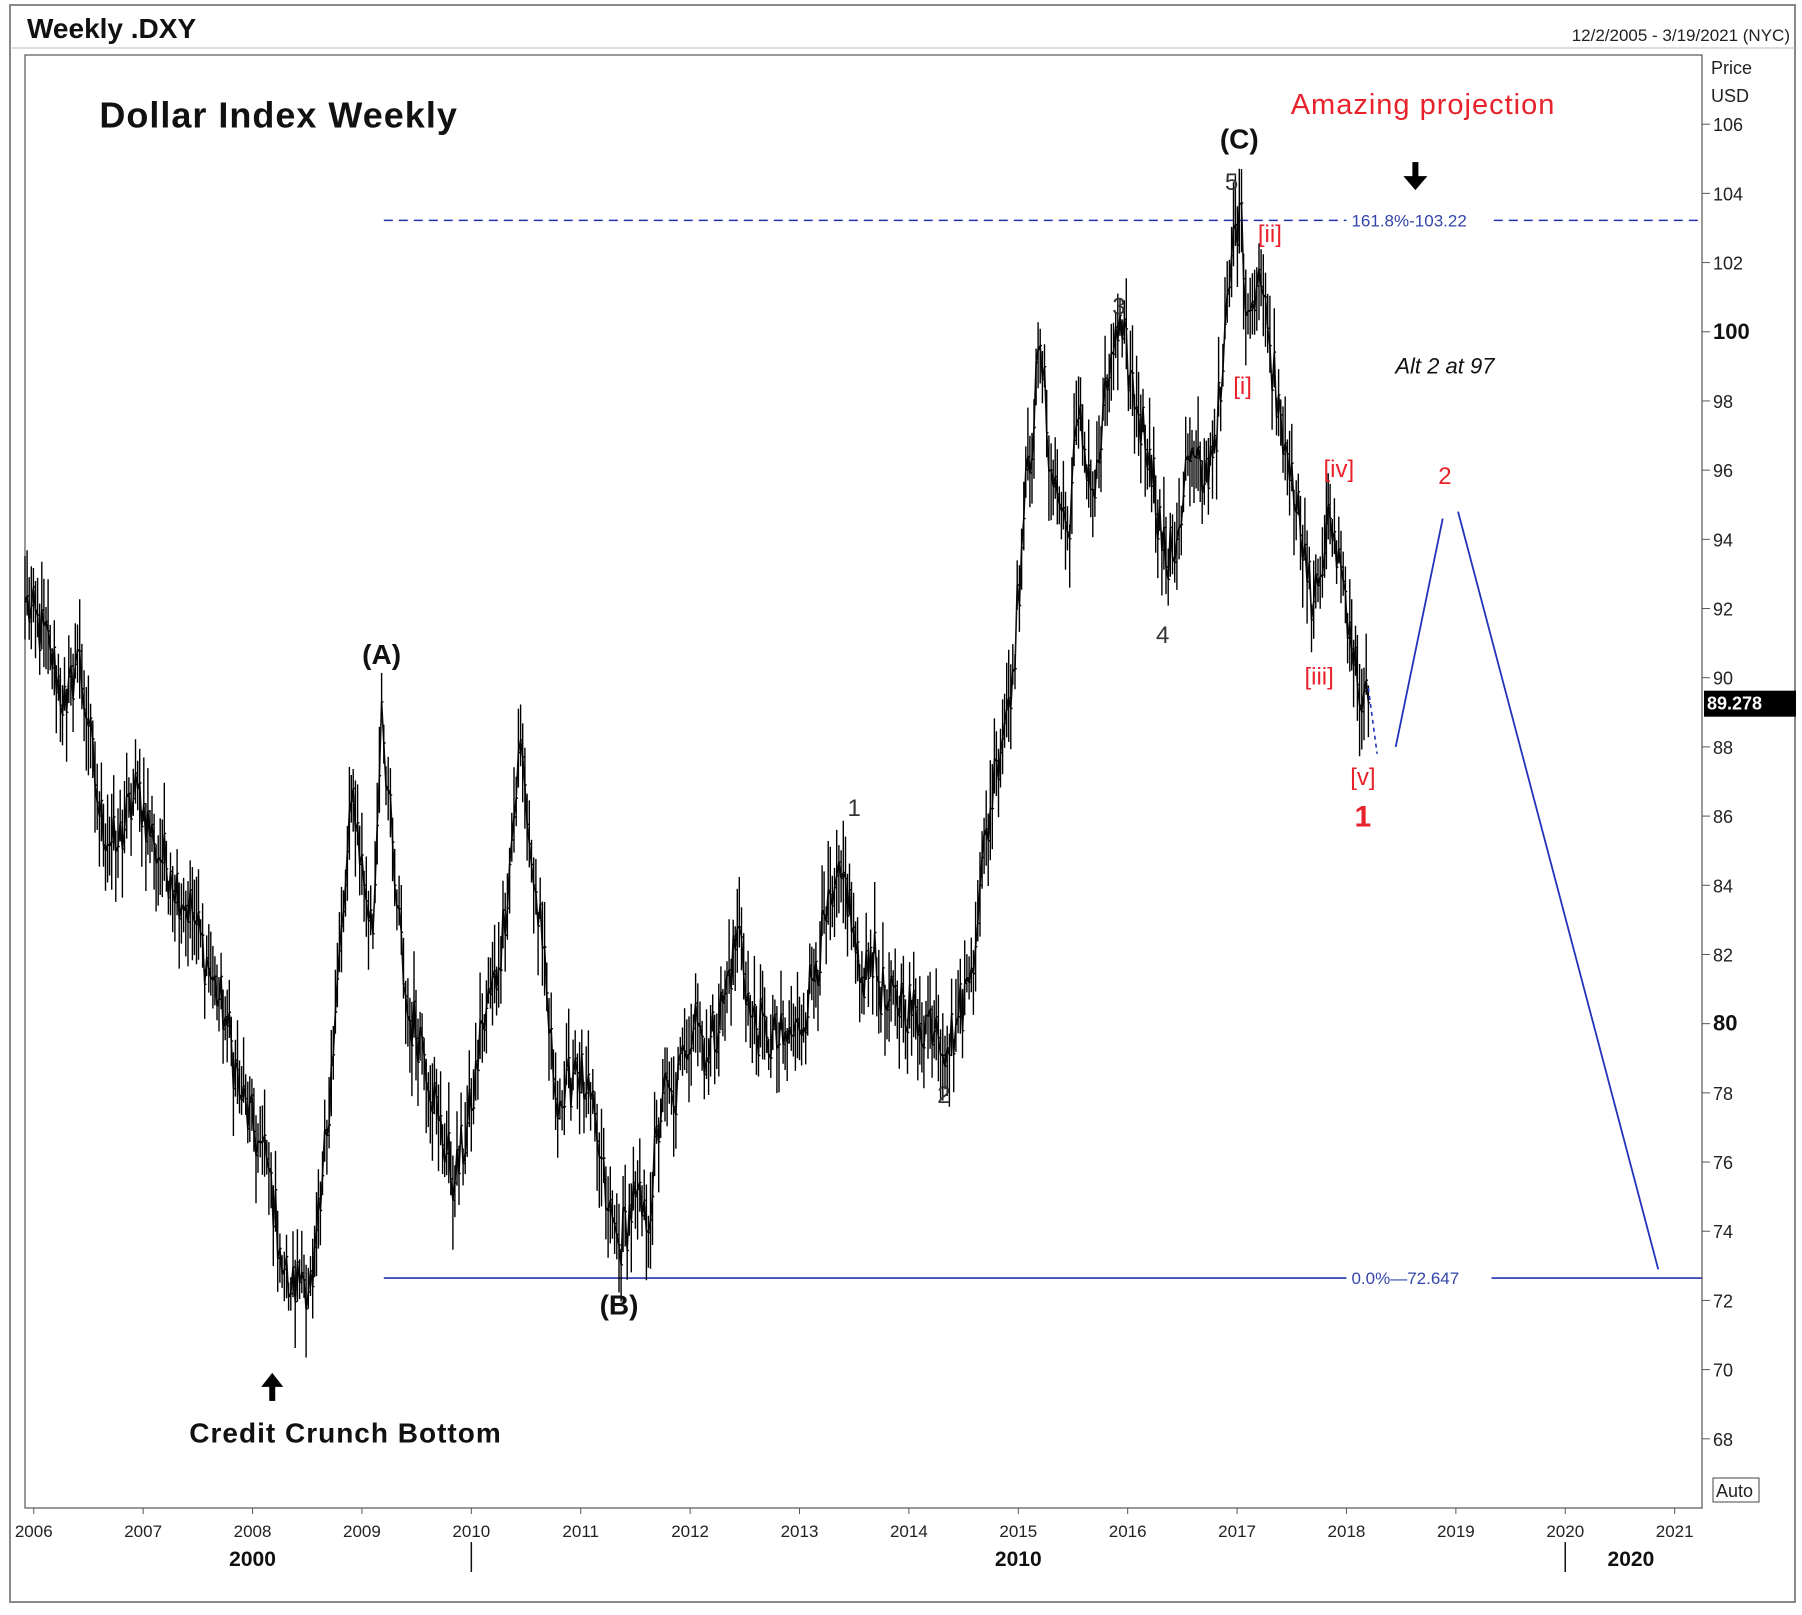 This screenshot has height=1615, width=1802. Describe the element at coordinates (1237, 1531) in the screenshot. I see `x-tick-label: 2017` at that location.